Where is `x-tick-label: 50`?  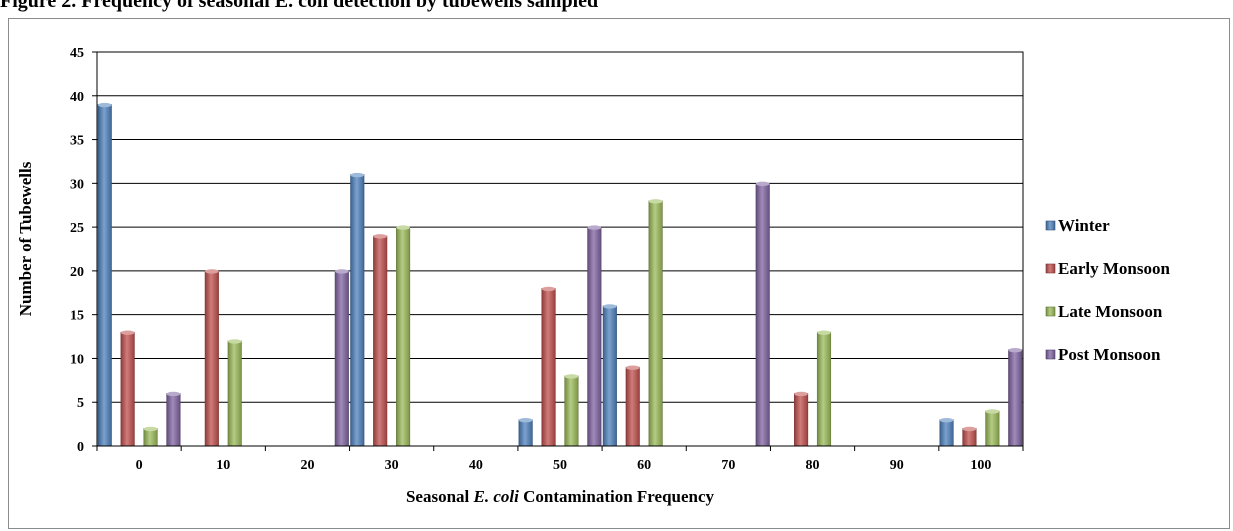
x-tick-label: 50 is located at coordinates (560, 465).